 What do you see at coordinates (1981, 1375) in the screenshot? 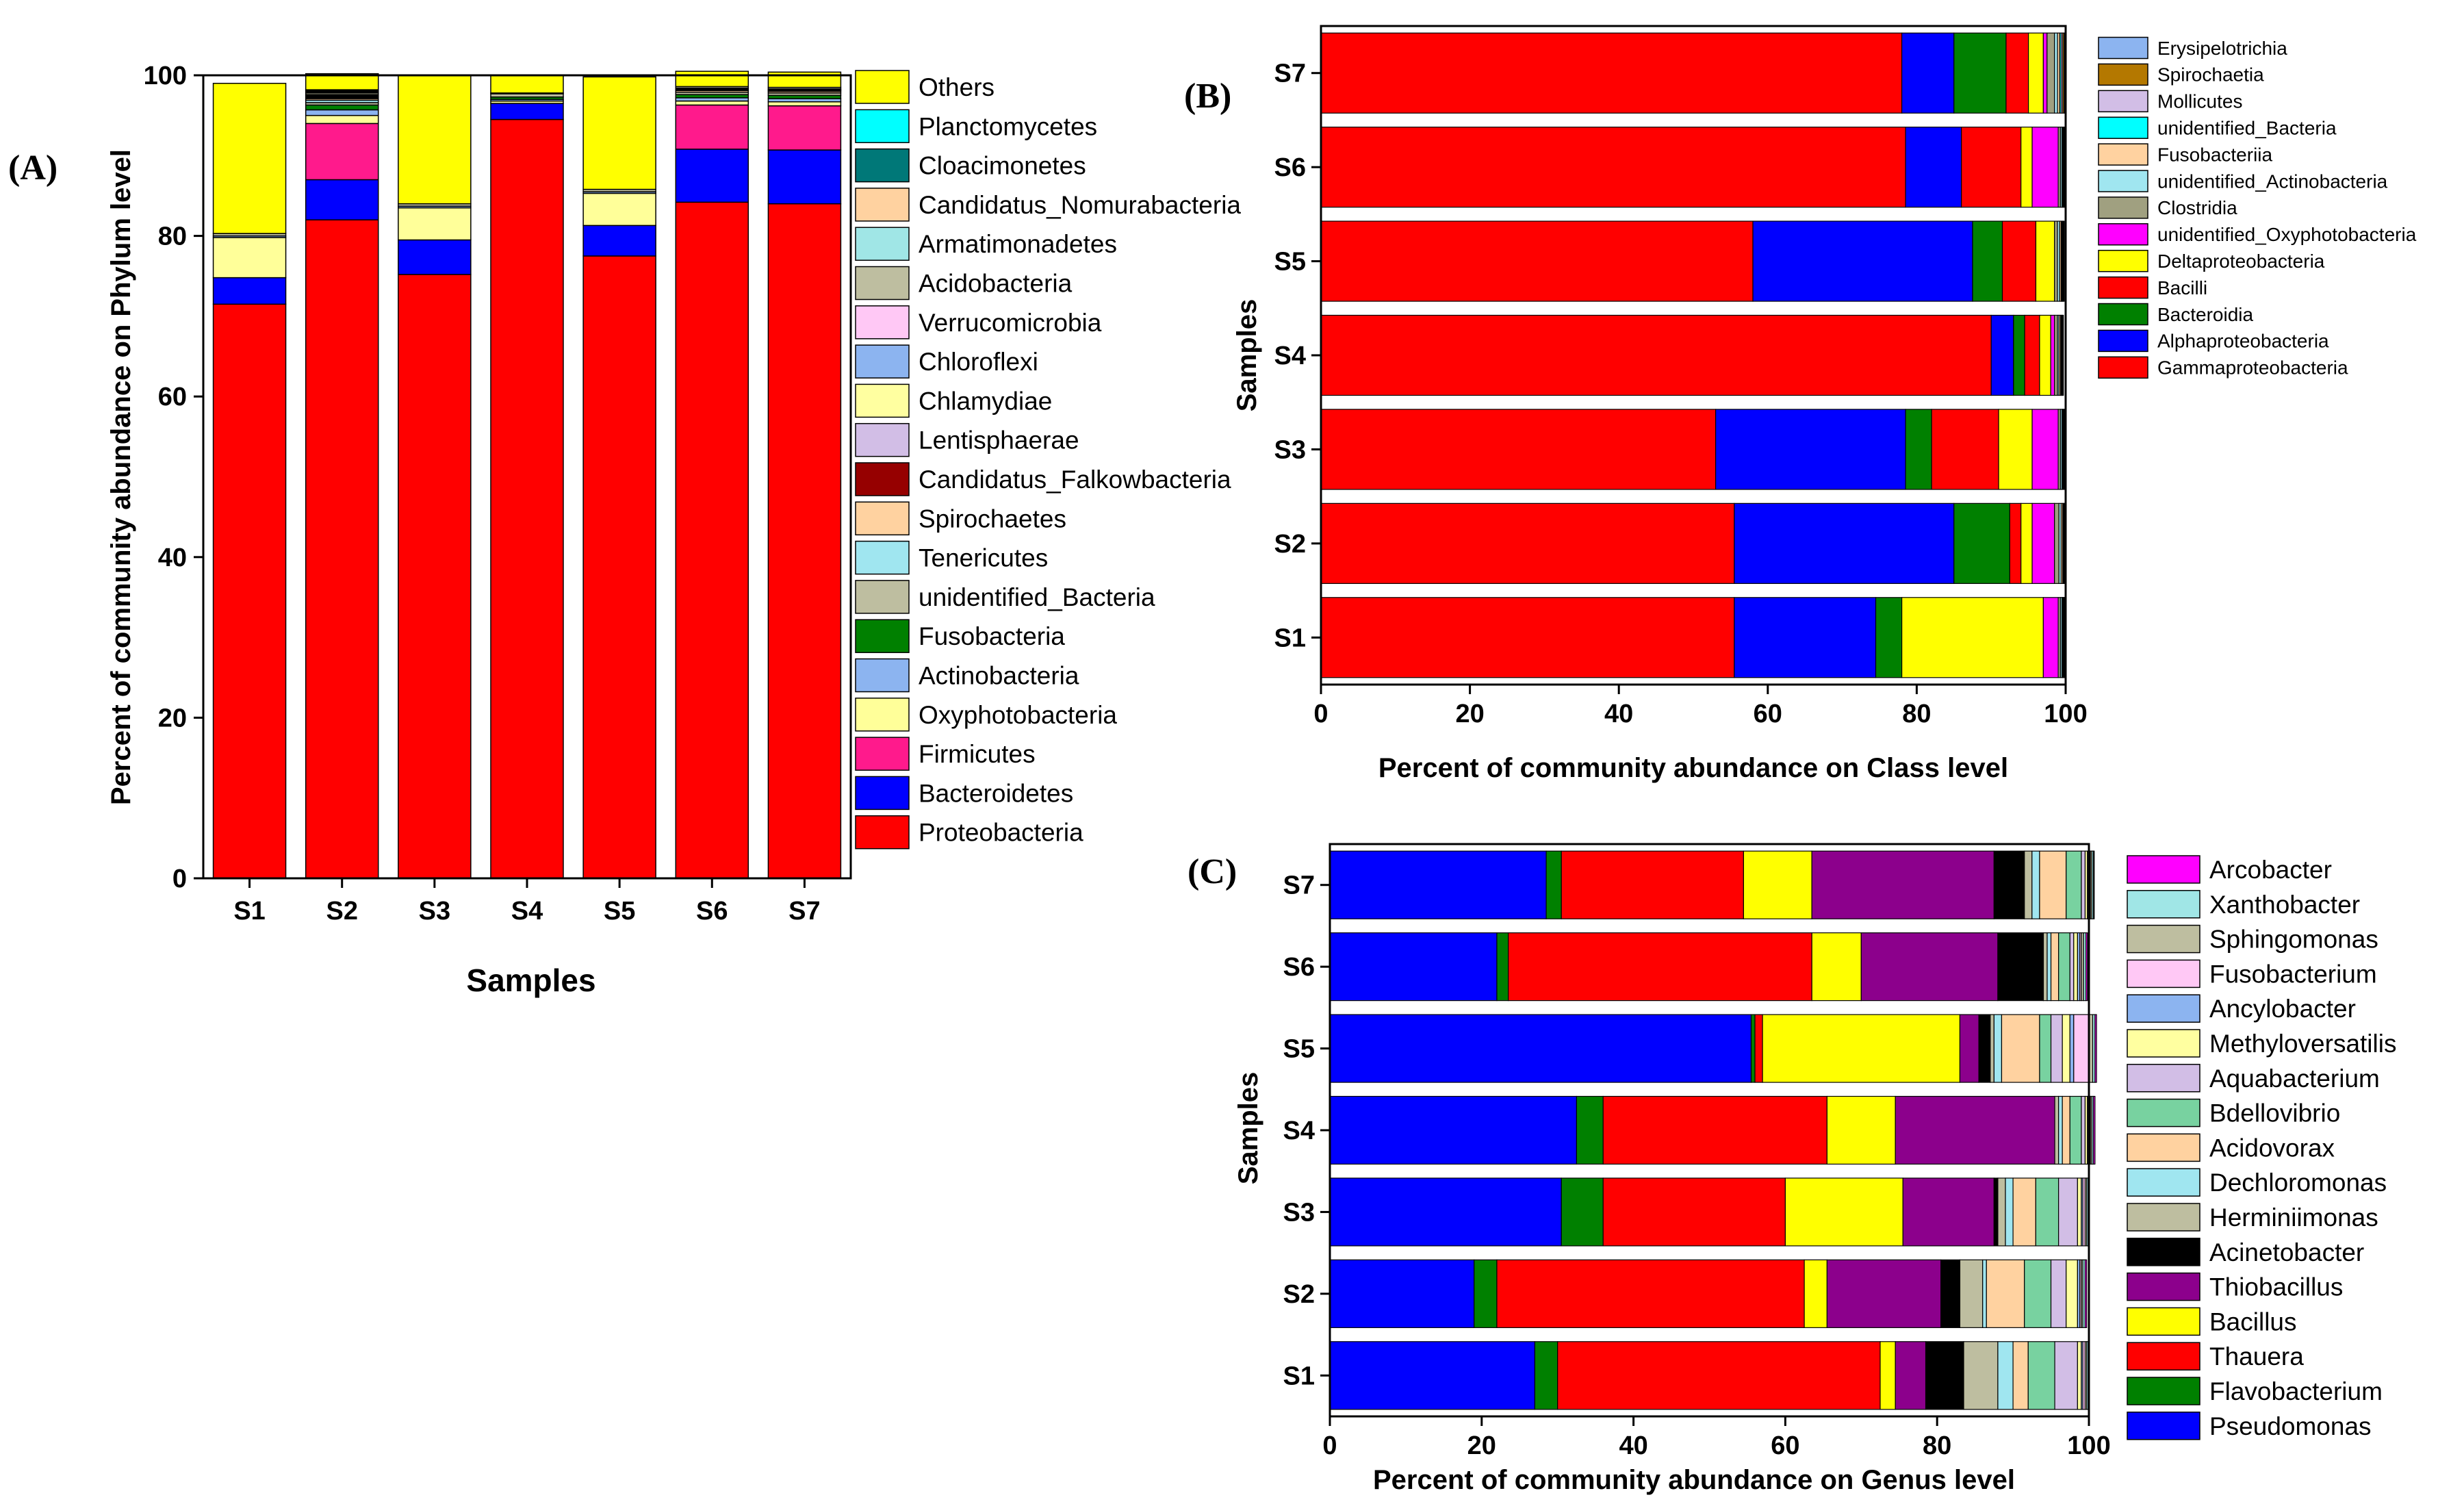
I see `bar-segment-s1-herminiimonas` at bounding box center [1981, 1375].